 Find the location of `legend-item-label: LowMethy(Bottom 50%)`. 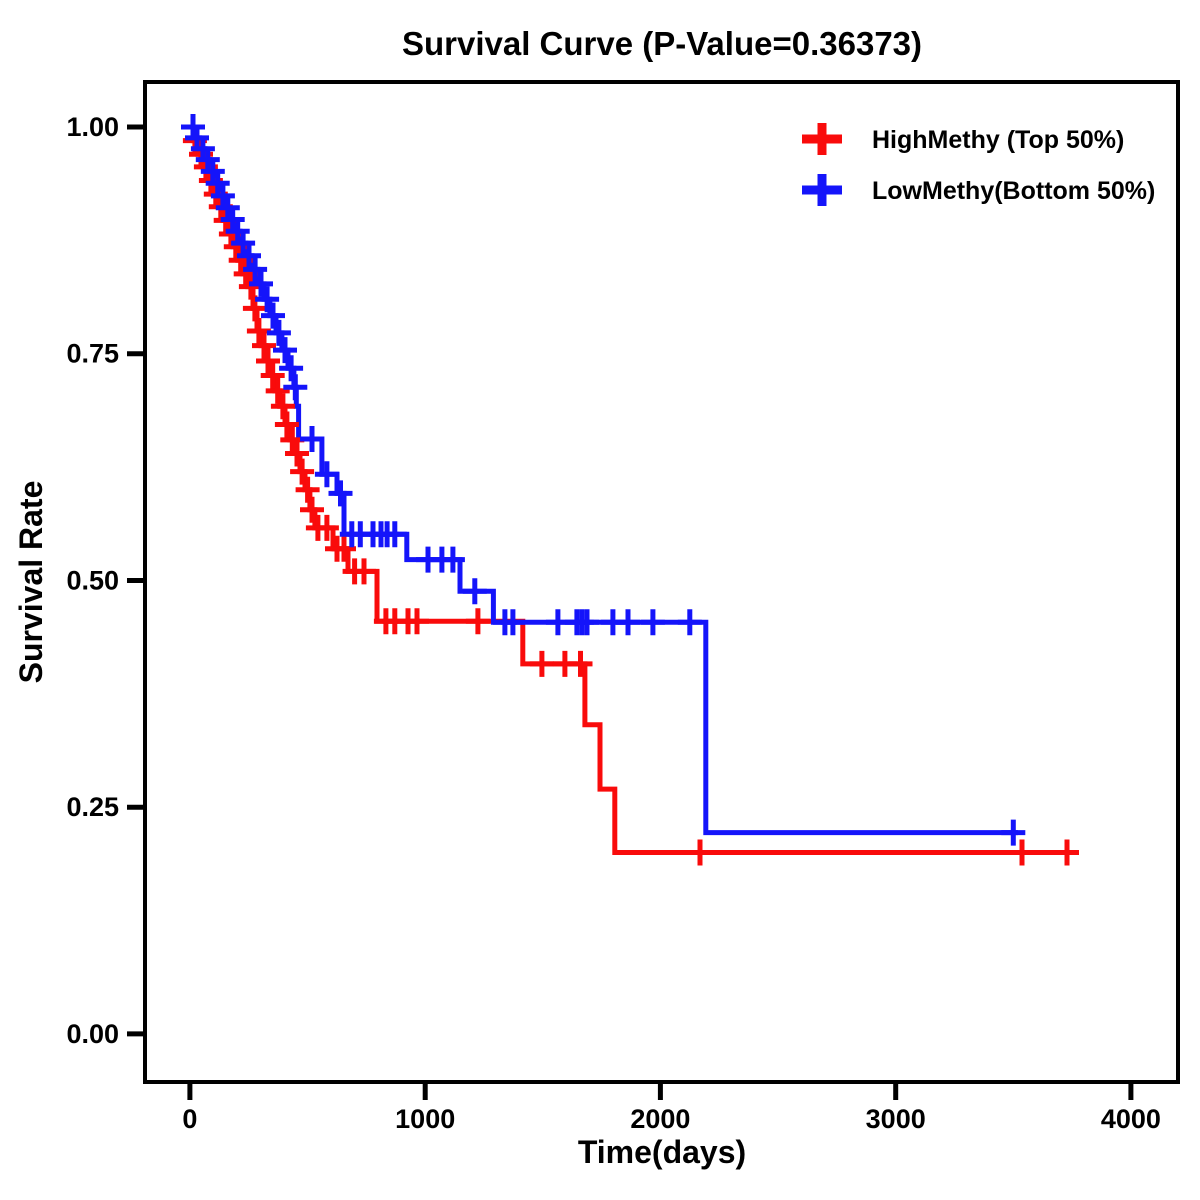

legend-item-label: LowMethy(Bottom 50%) is located at coordinates (1013, 191).